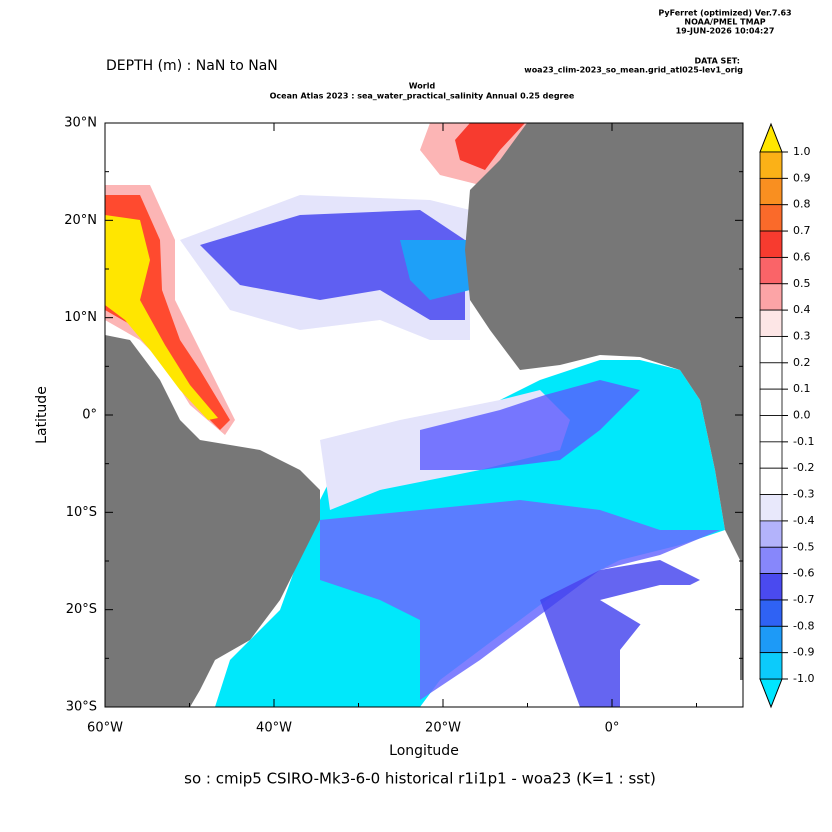  Describe the element at coordinates (105, 728) in the screenshot. I see `x-tick-label: 60°W` at that location.